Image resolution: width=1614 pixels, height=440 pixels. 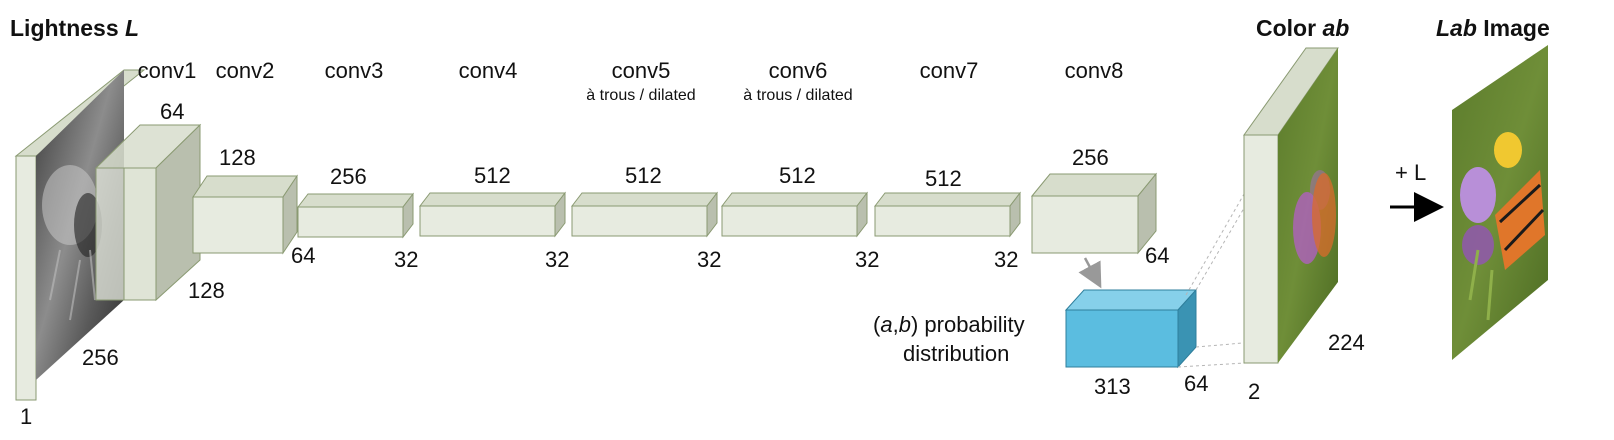 What do you see at coordinates (1500, 202) in the screenshot?
I see `lab-image` at bounding box center [1500, 202].